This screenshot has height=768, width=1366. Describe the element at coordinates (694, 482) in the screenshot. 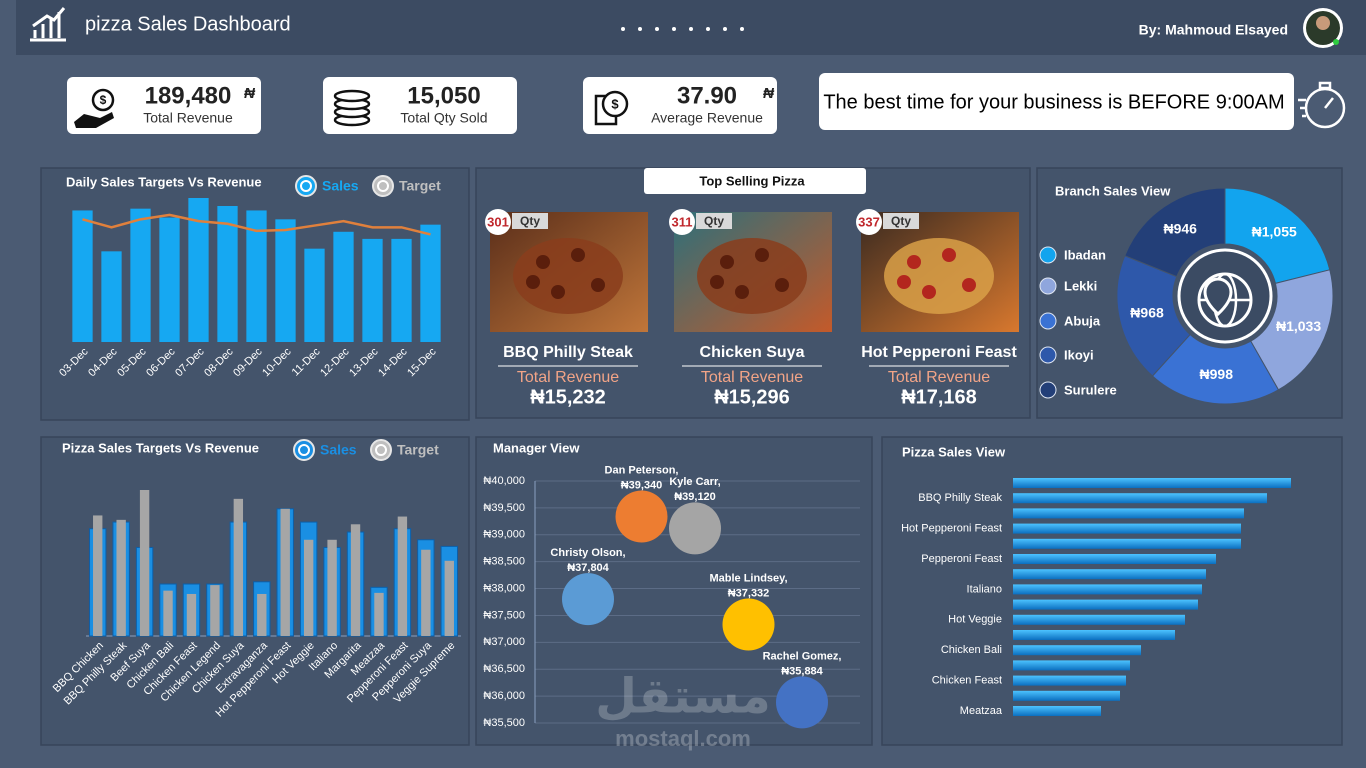

I see `bubble-name: Kyle Carr,` at that location.